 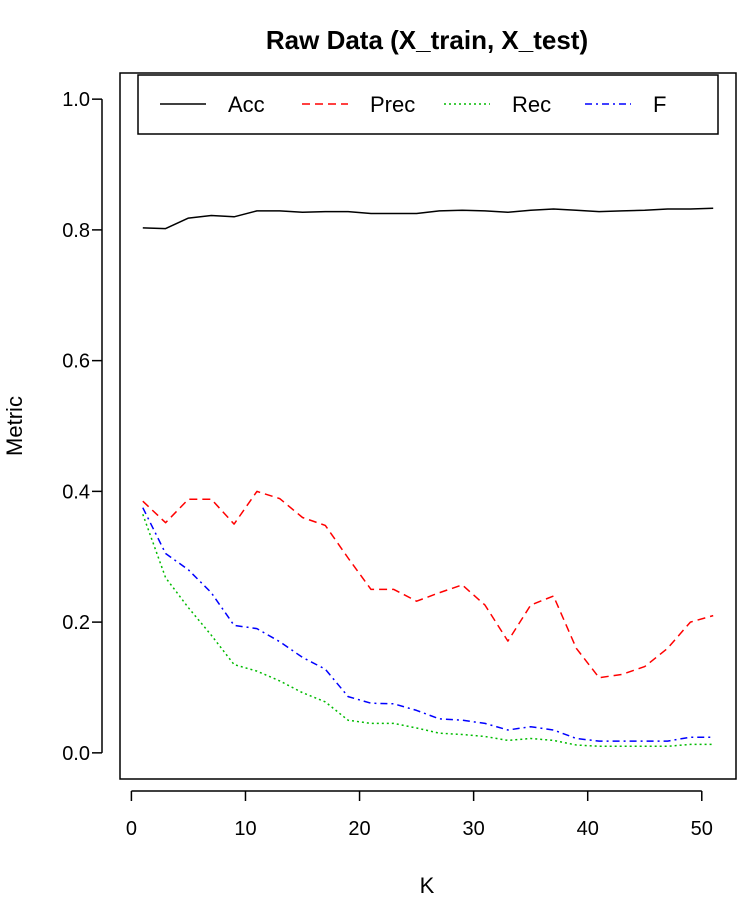 What do you see at coordinates (428, 104) in the screenshot?
I see `legend: Acc Prec Rec F` at bounding box center [428, 104].